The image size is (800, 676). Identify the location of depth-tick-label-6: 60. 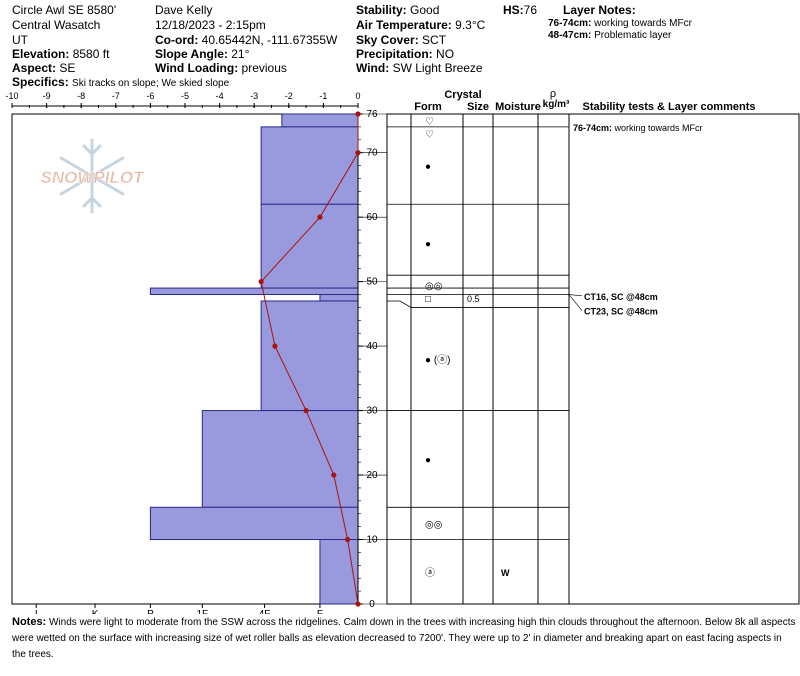
(372, 217).